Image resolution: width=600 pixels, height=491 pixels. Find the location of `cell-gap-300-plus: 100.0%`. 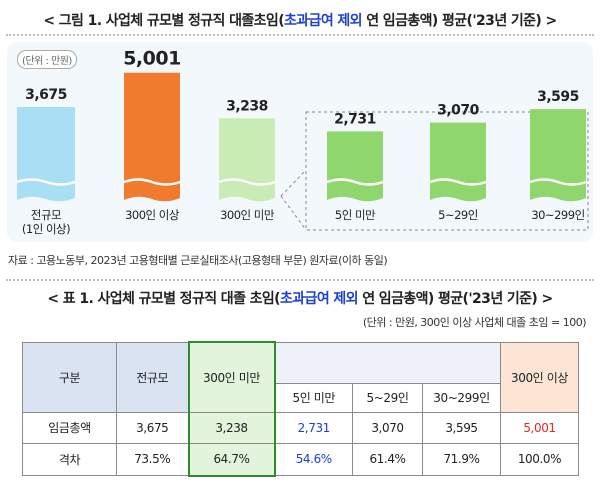

cell-gap-300-plus: 100.0% is located at coordinates (539, 459).